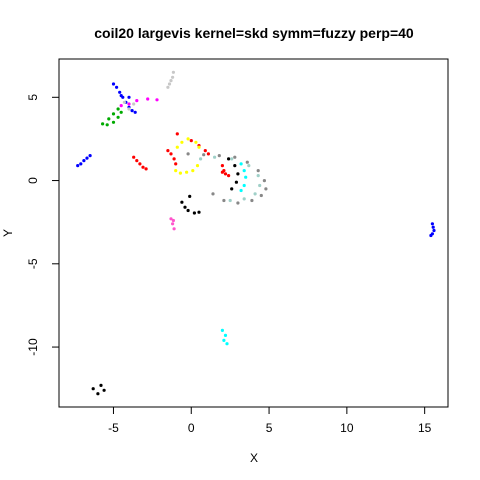 The height and width of the screenshot is (480, 480). I want to click on x-tick-label: 0, so click(191, 428).